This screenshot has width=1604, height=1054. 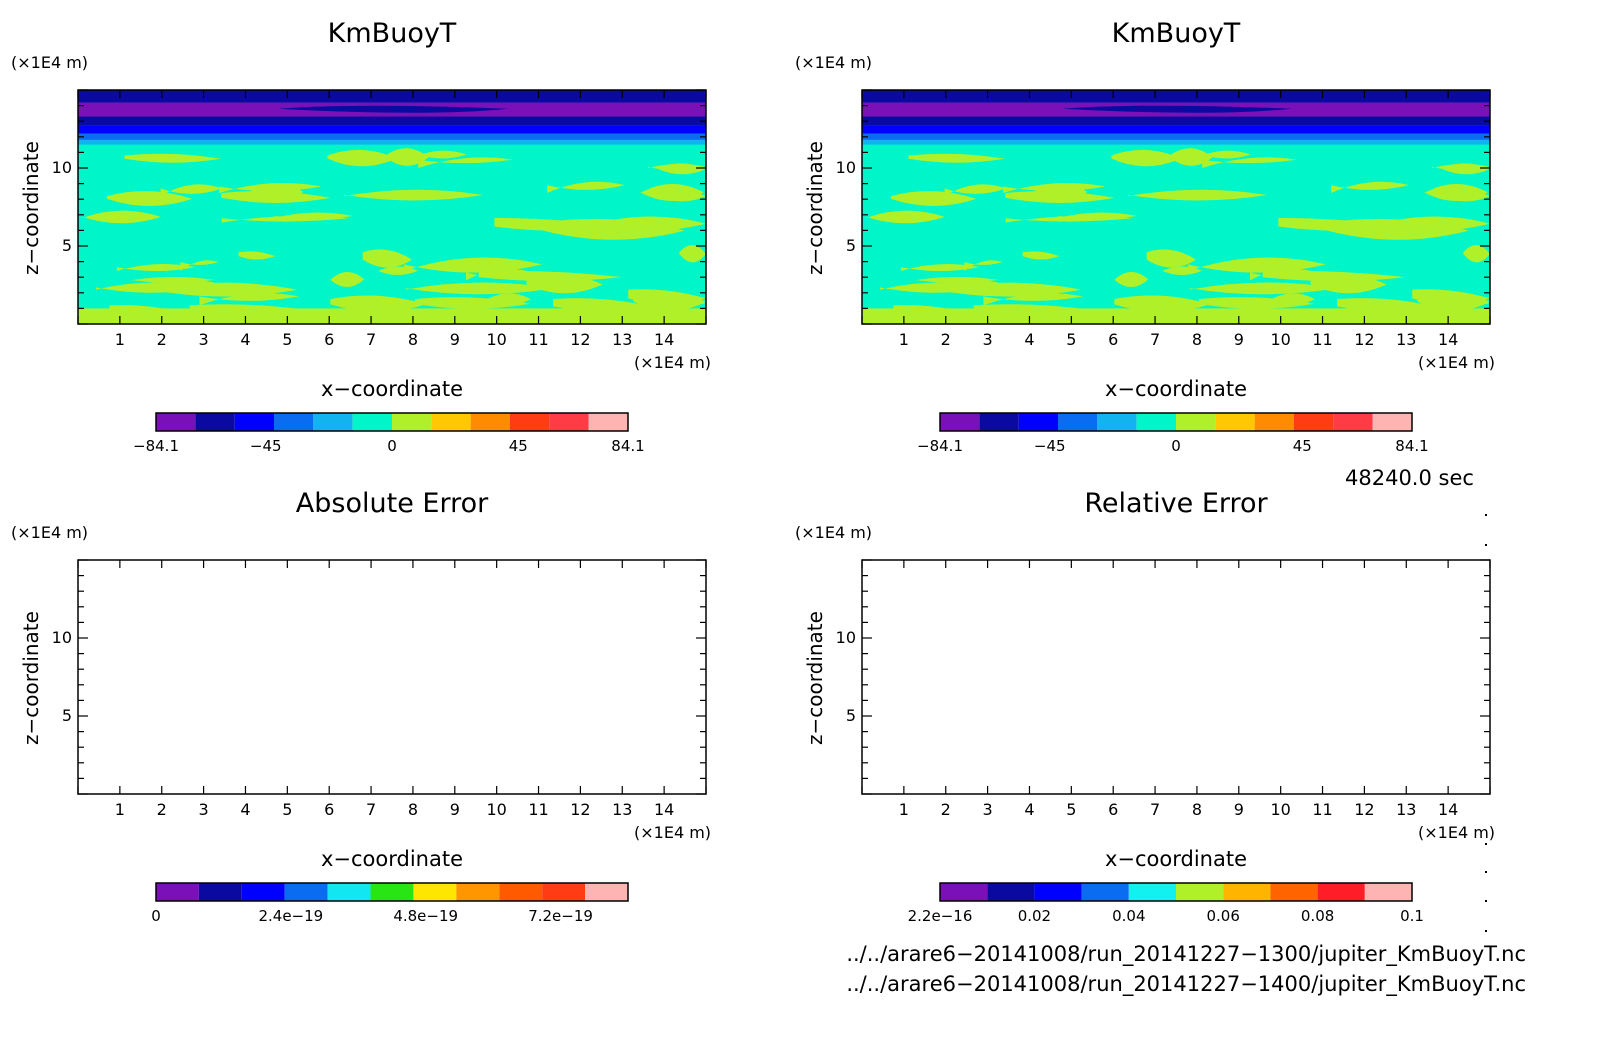 I want to click on x-tick-label: 13, so click(x=622, y=339).